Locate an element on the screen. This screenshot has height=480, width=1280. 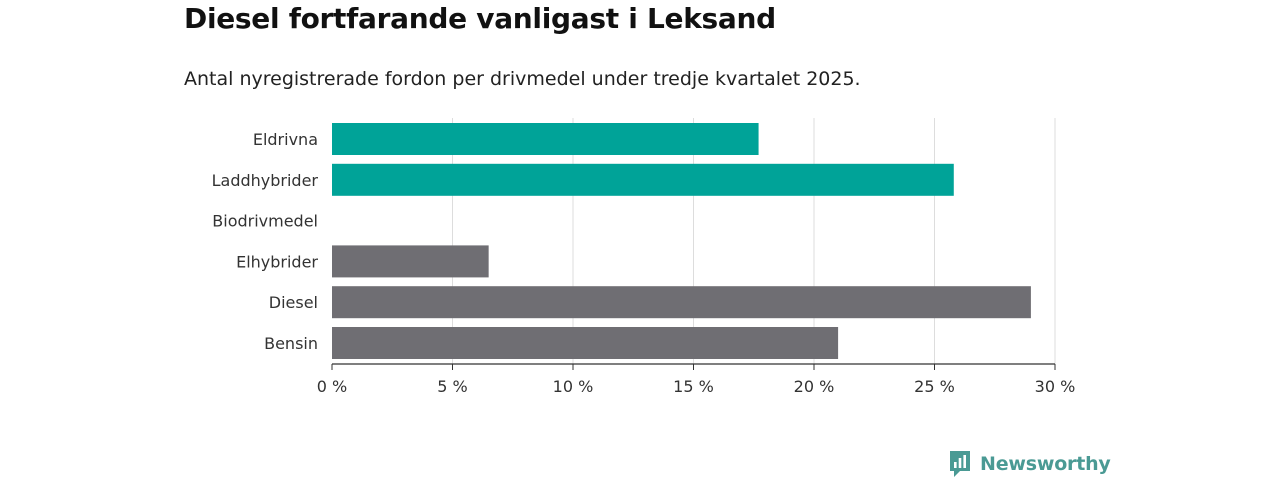
x-tick-label: 0 % is located at coordinates (332, 386).